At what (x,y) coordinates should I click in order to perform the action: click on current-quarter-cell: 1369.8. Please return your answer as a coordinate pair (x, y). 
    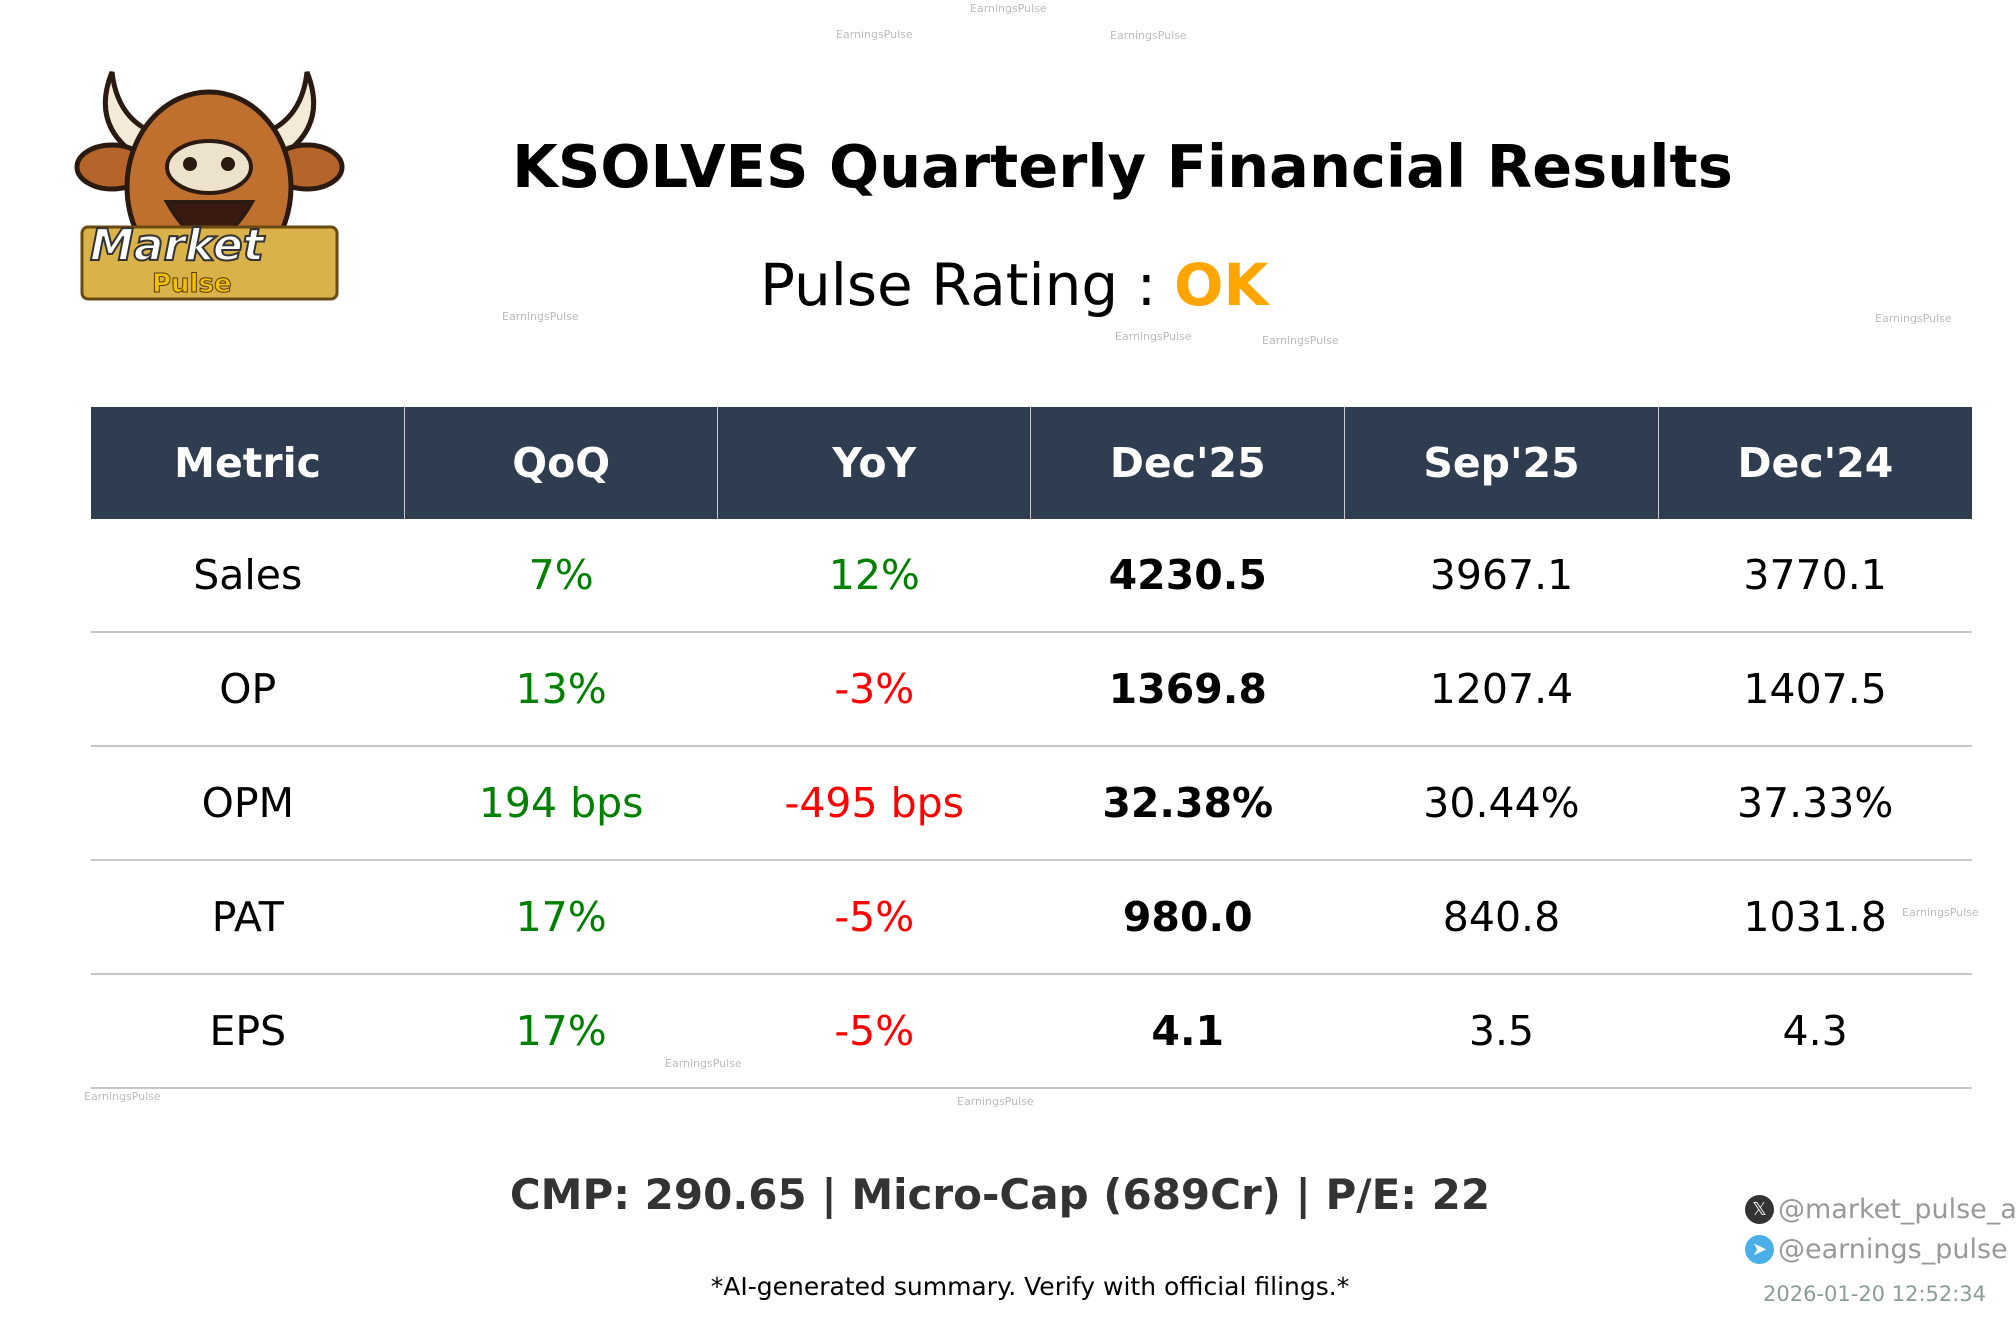
    Looking at the image, I should click on (1187, 689).